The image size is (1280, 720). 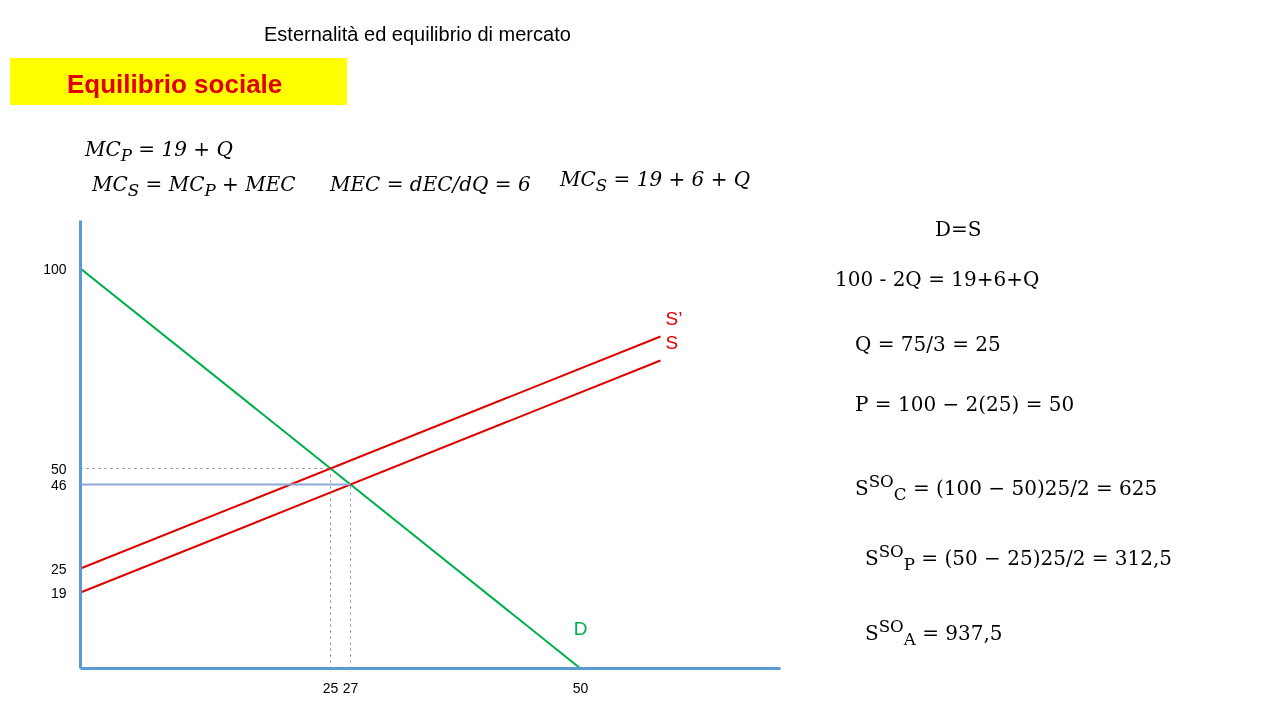 I want to click on text: MC$_{S}$ = MC$_{P}$ + MEC, so click(x=194, y=186).